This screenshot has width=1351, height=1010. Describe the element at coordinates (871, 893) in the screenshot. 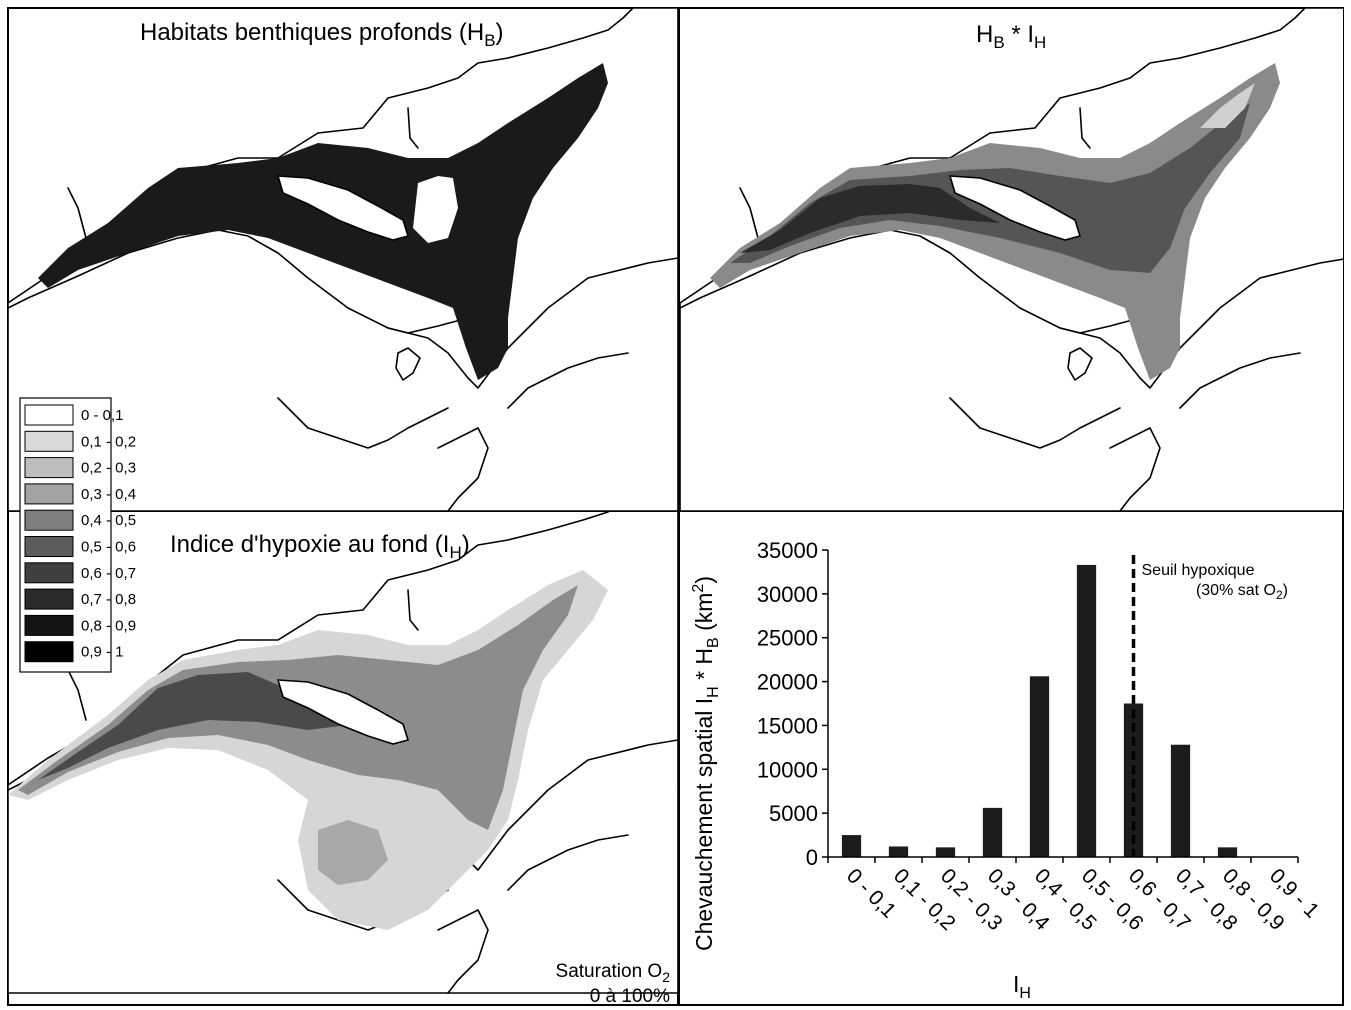

I see `x-tick-label: 0 - 0,1` at that location.